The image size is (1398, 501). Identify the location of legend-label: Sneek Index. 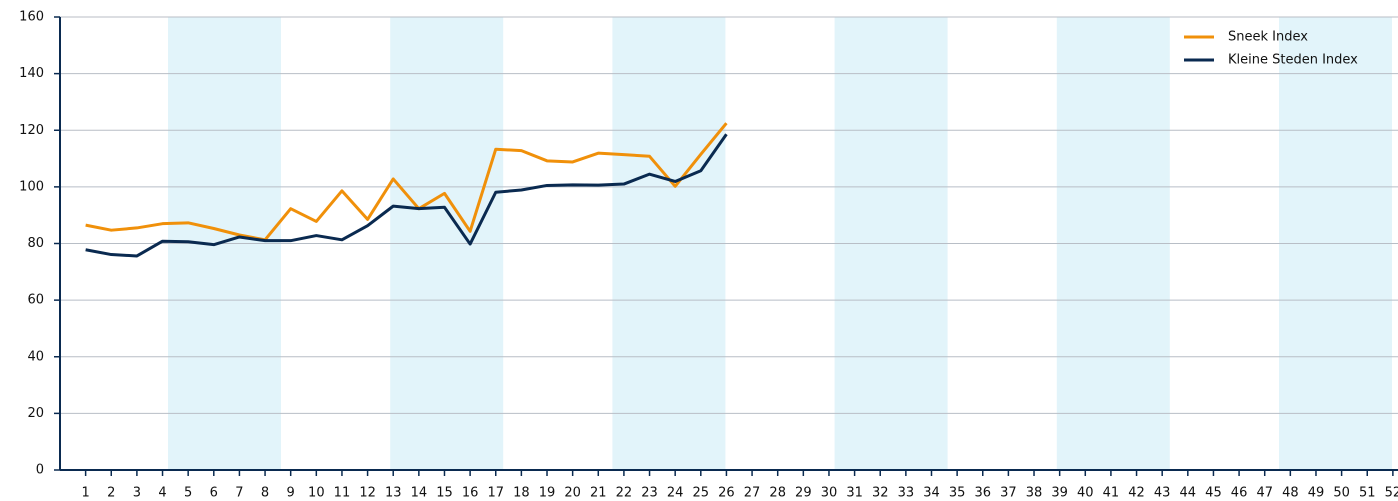
(1268, 37).